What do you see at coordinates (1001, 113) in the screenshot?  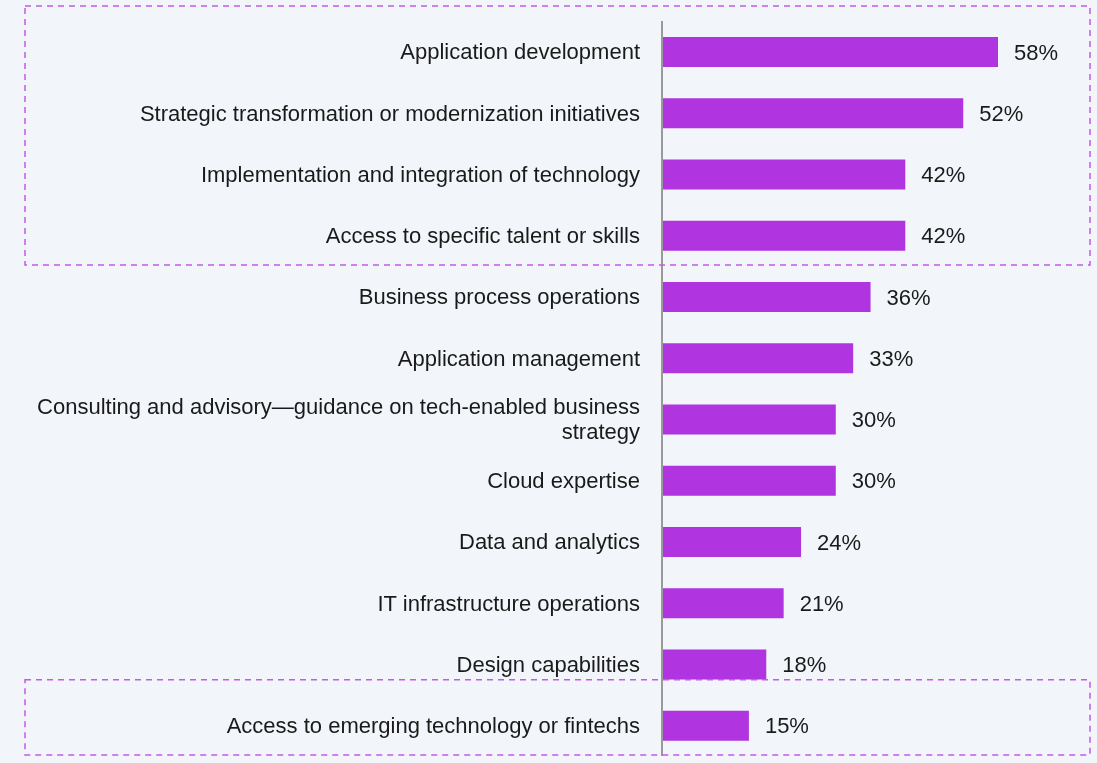 I see `data-label: 52%` at bounding box center [1001, 113].